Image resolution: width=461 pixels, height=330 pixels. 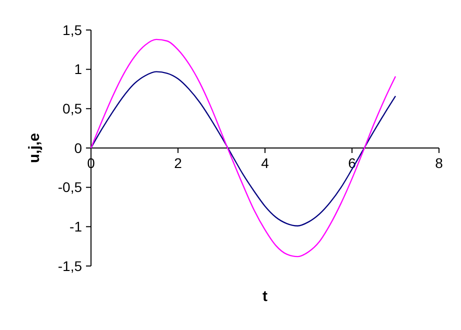 I want to click on x-tick-label: 8, so click(x=439, y=163).